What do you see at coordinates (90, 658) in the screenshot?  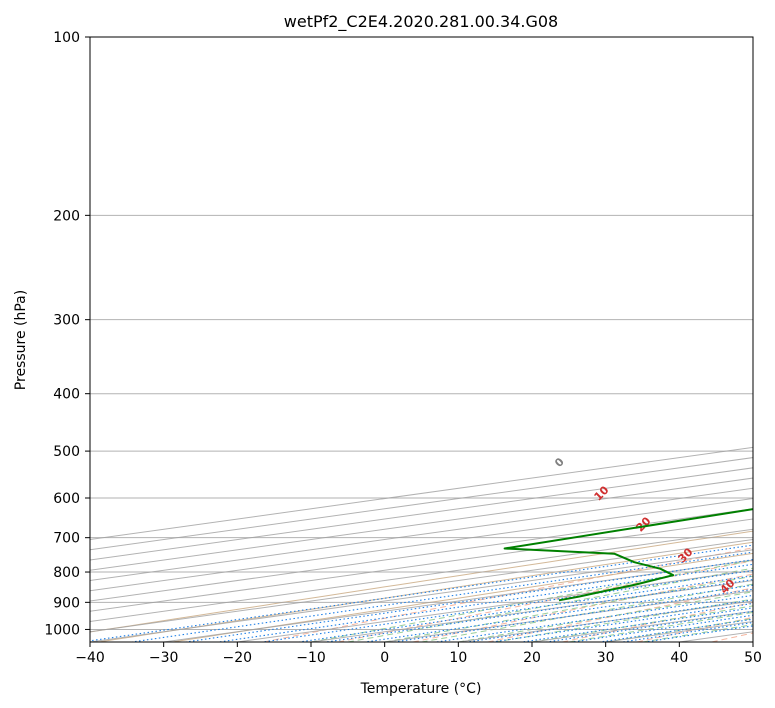 I see `x-tick-label: −40` at bounding box center [90, 658].